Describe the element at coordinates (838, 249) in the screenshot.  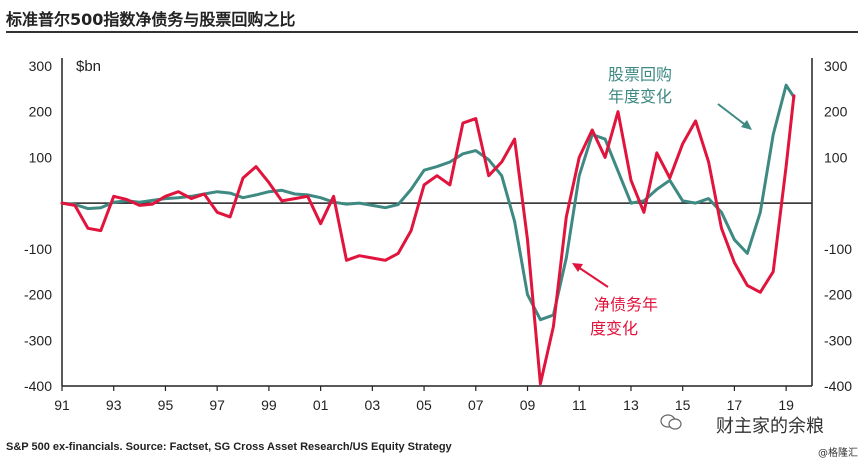
I see `y-tick-label-right: -100` at that location.